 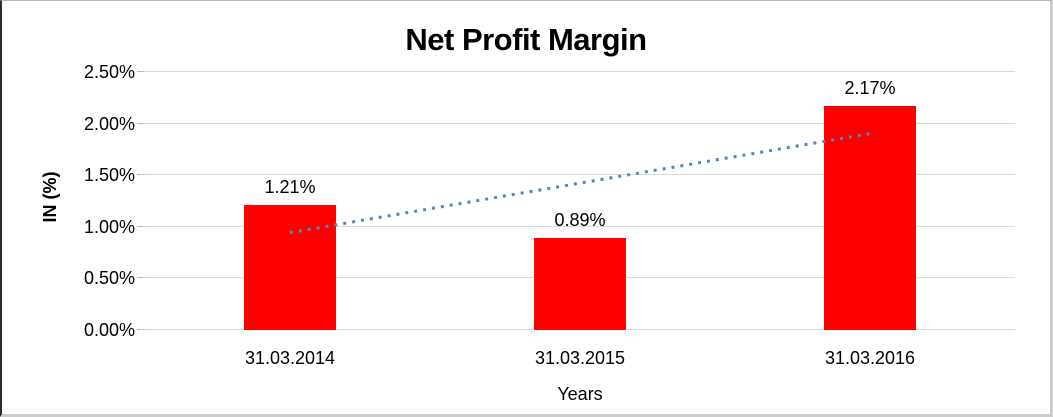 What do you see at coordinates (290, 267) in the screenshot?
I see `bar-31.03.2014` at bounding box center [290, 267].